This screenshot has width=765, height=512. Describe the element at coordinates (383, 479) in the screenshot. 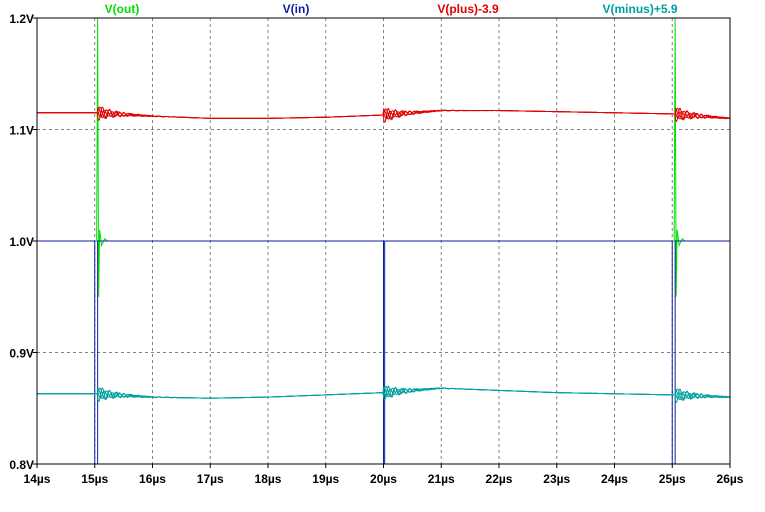

I see `x-tick-label: 20µs` at that location.